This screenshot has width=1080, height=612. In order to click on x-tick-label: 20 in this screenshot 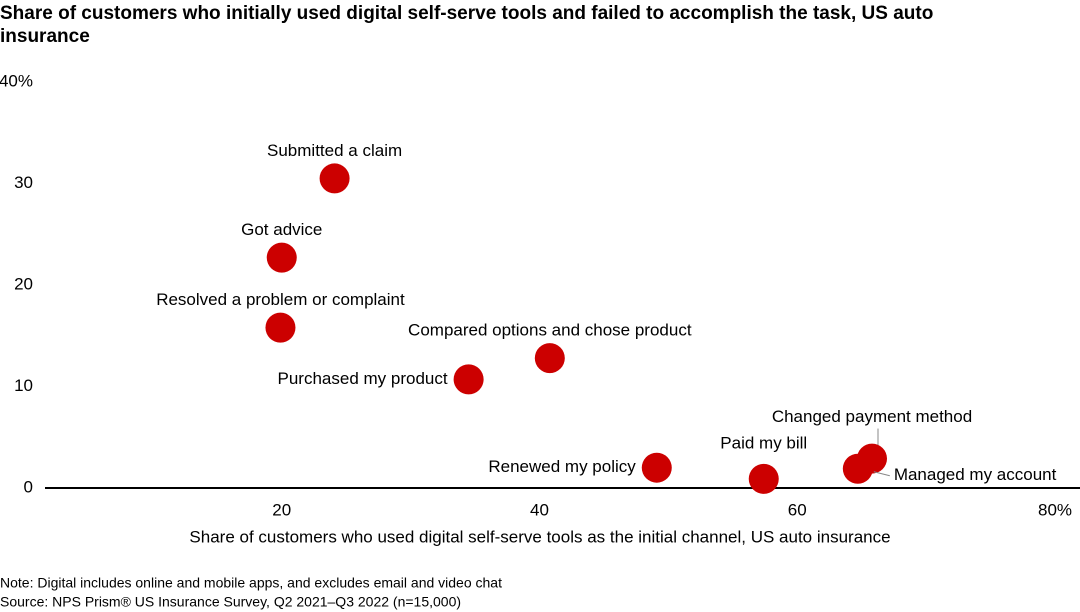, I will do `click(281, 509)`.